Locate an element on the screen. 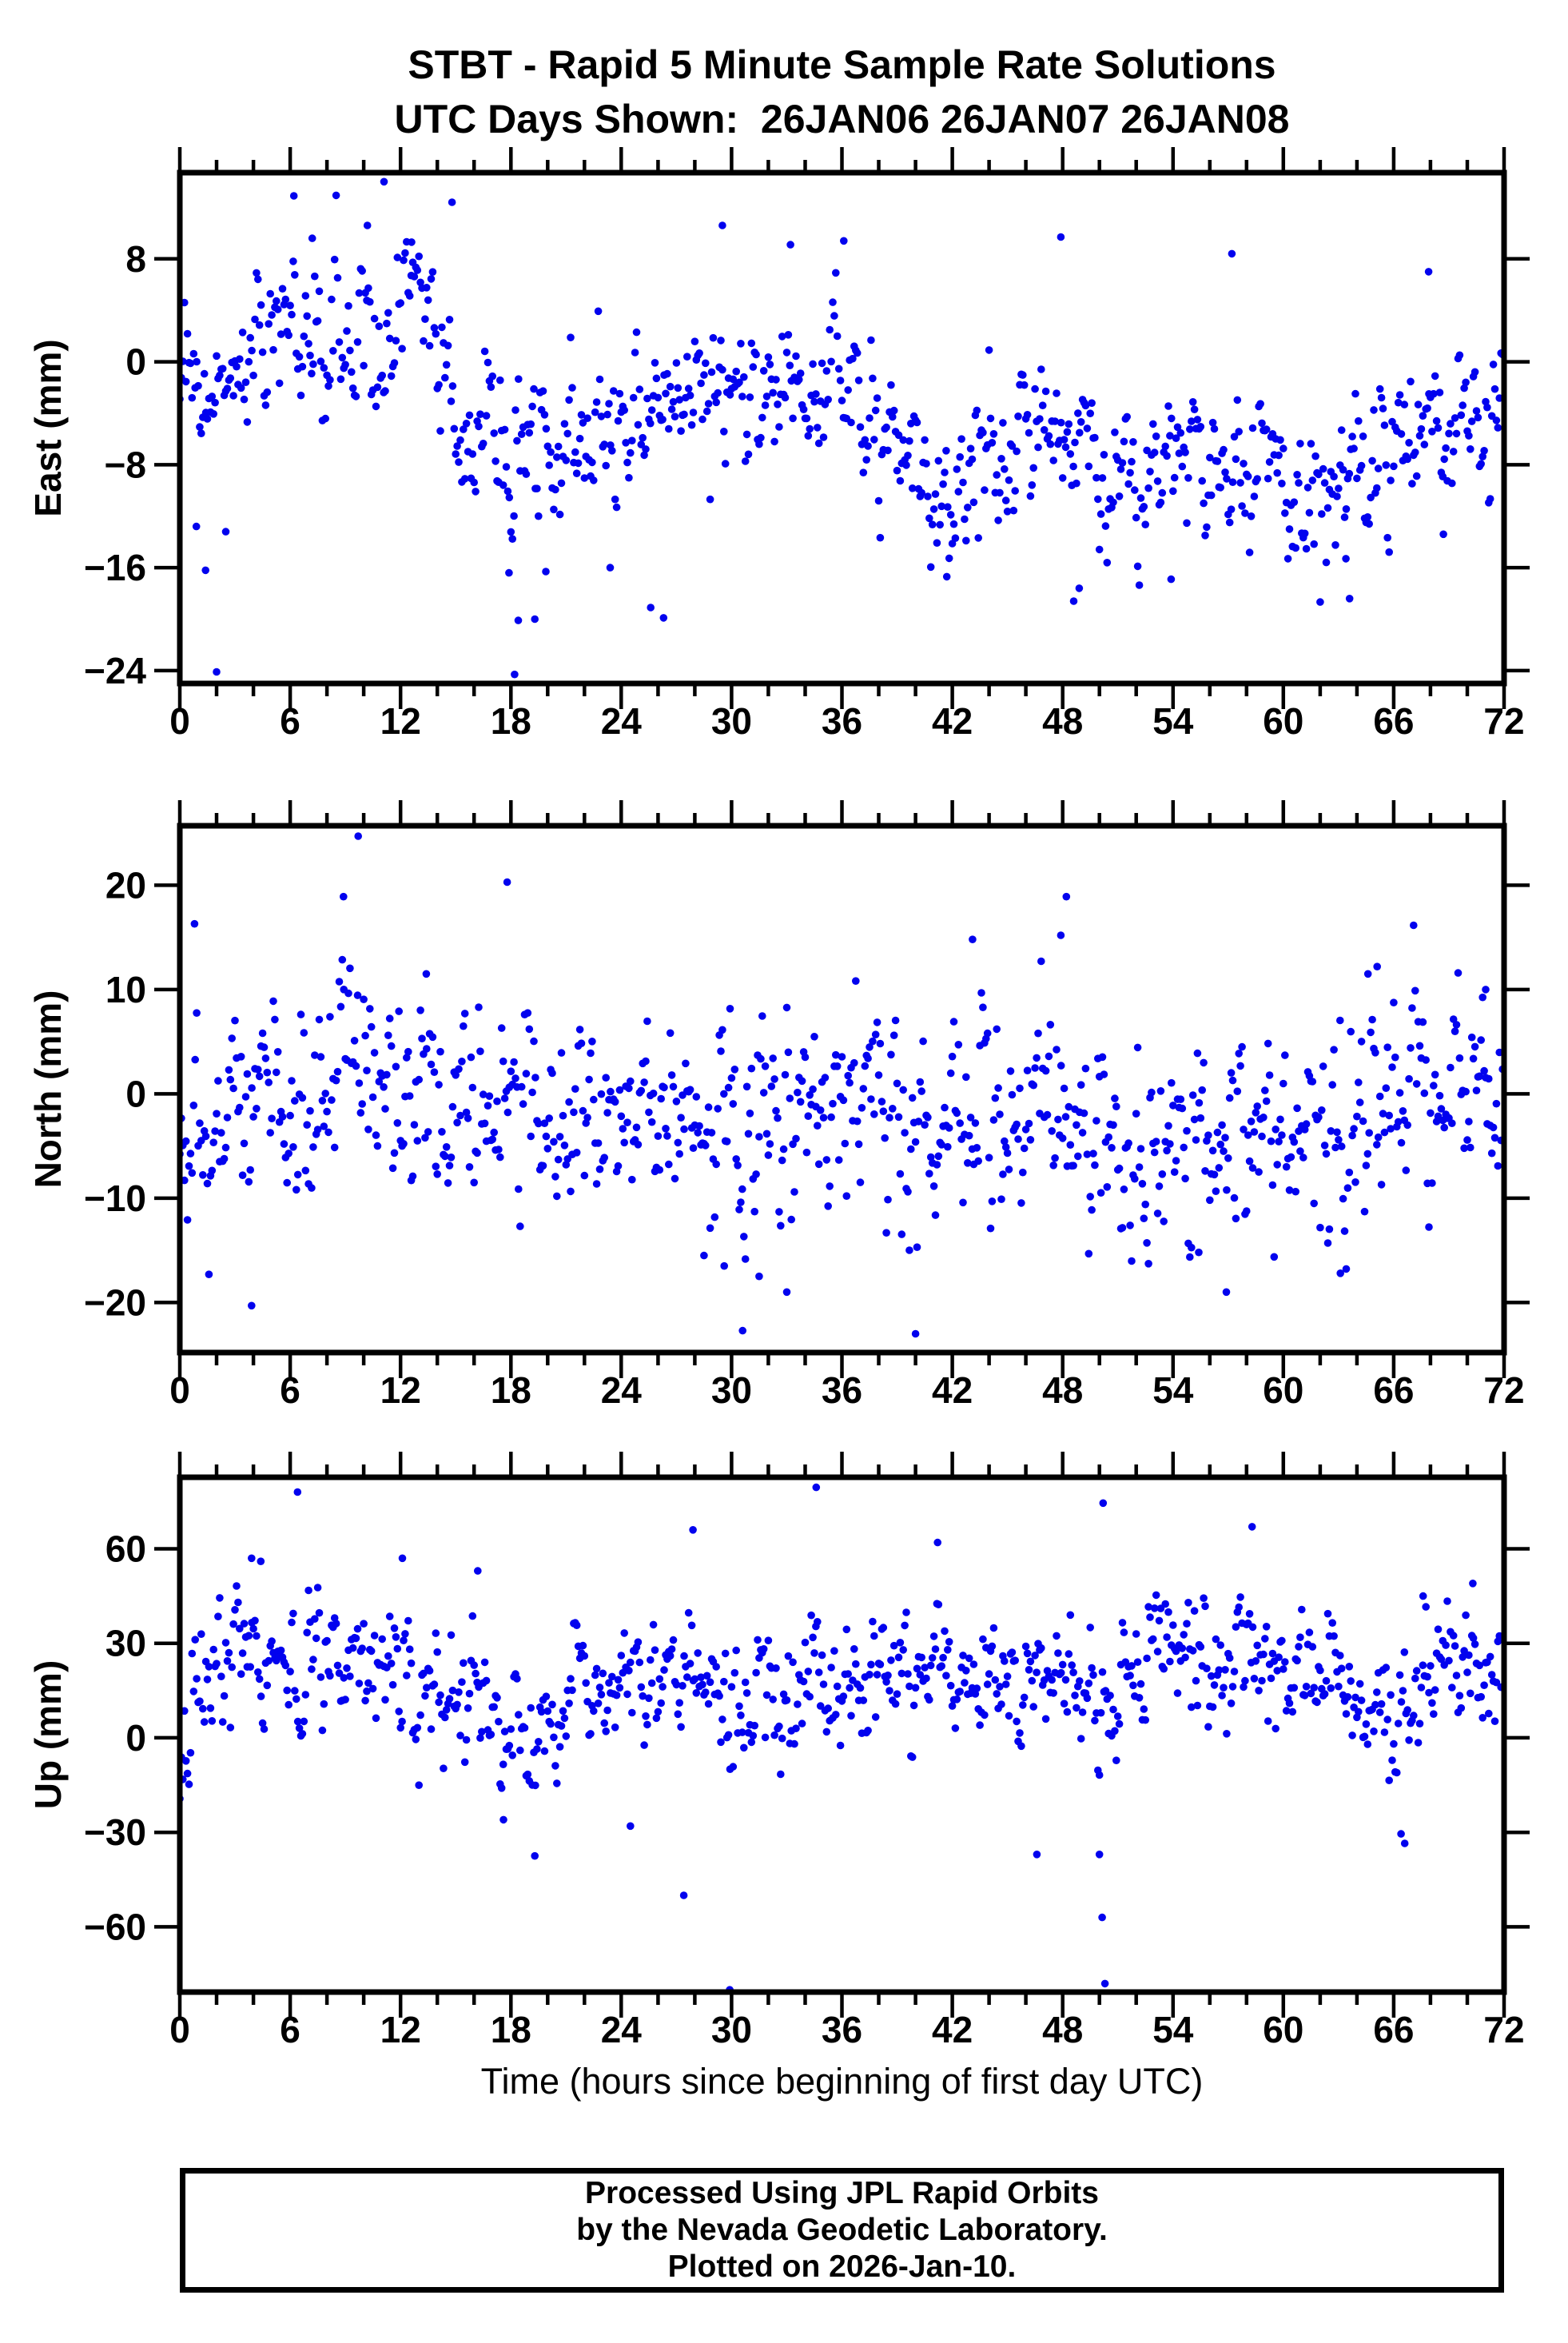 The image size is (1568, 2343). east-xtick-label: 0 is located at coordinates (179, 721).